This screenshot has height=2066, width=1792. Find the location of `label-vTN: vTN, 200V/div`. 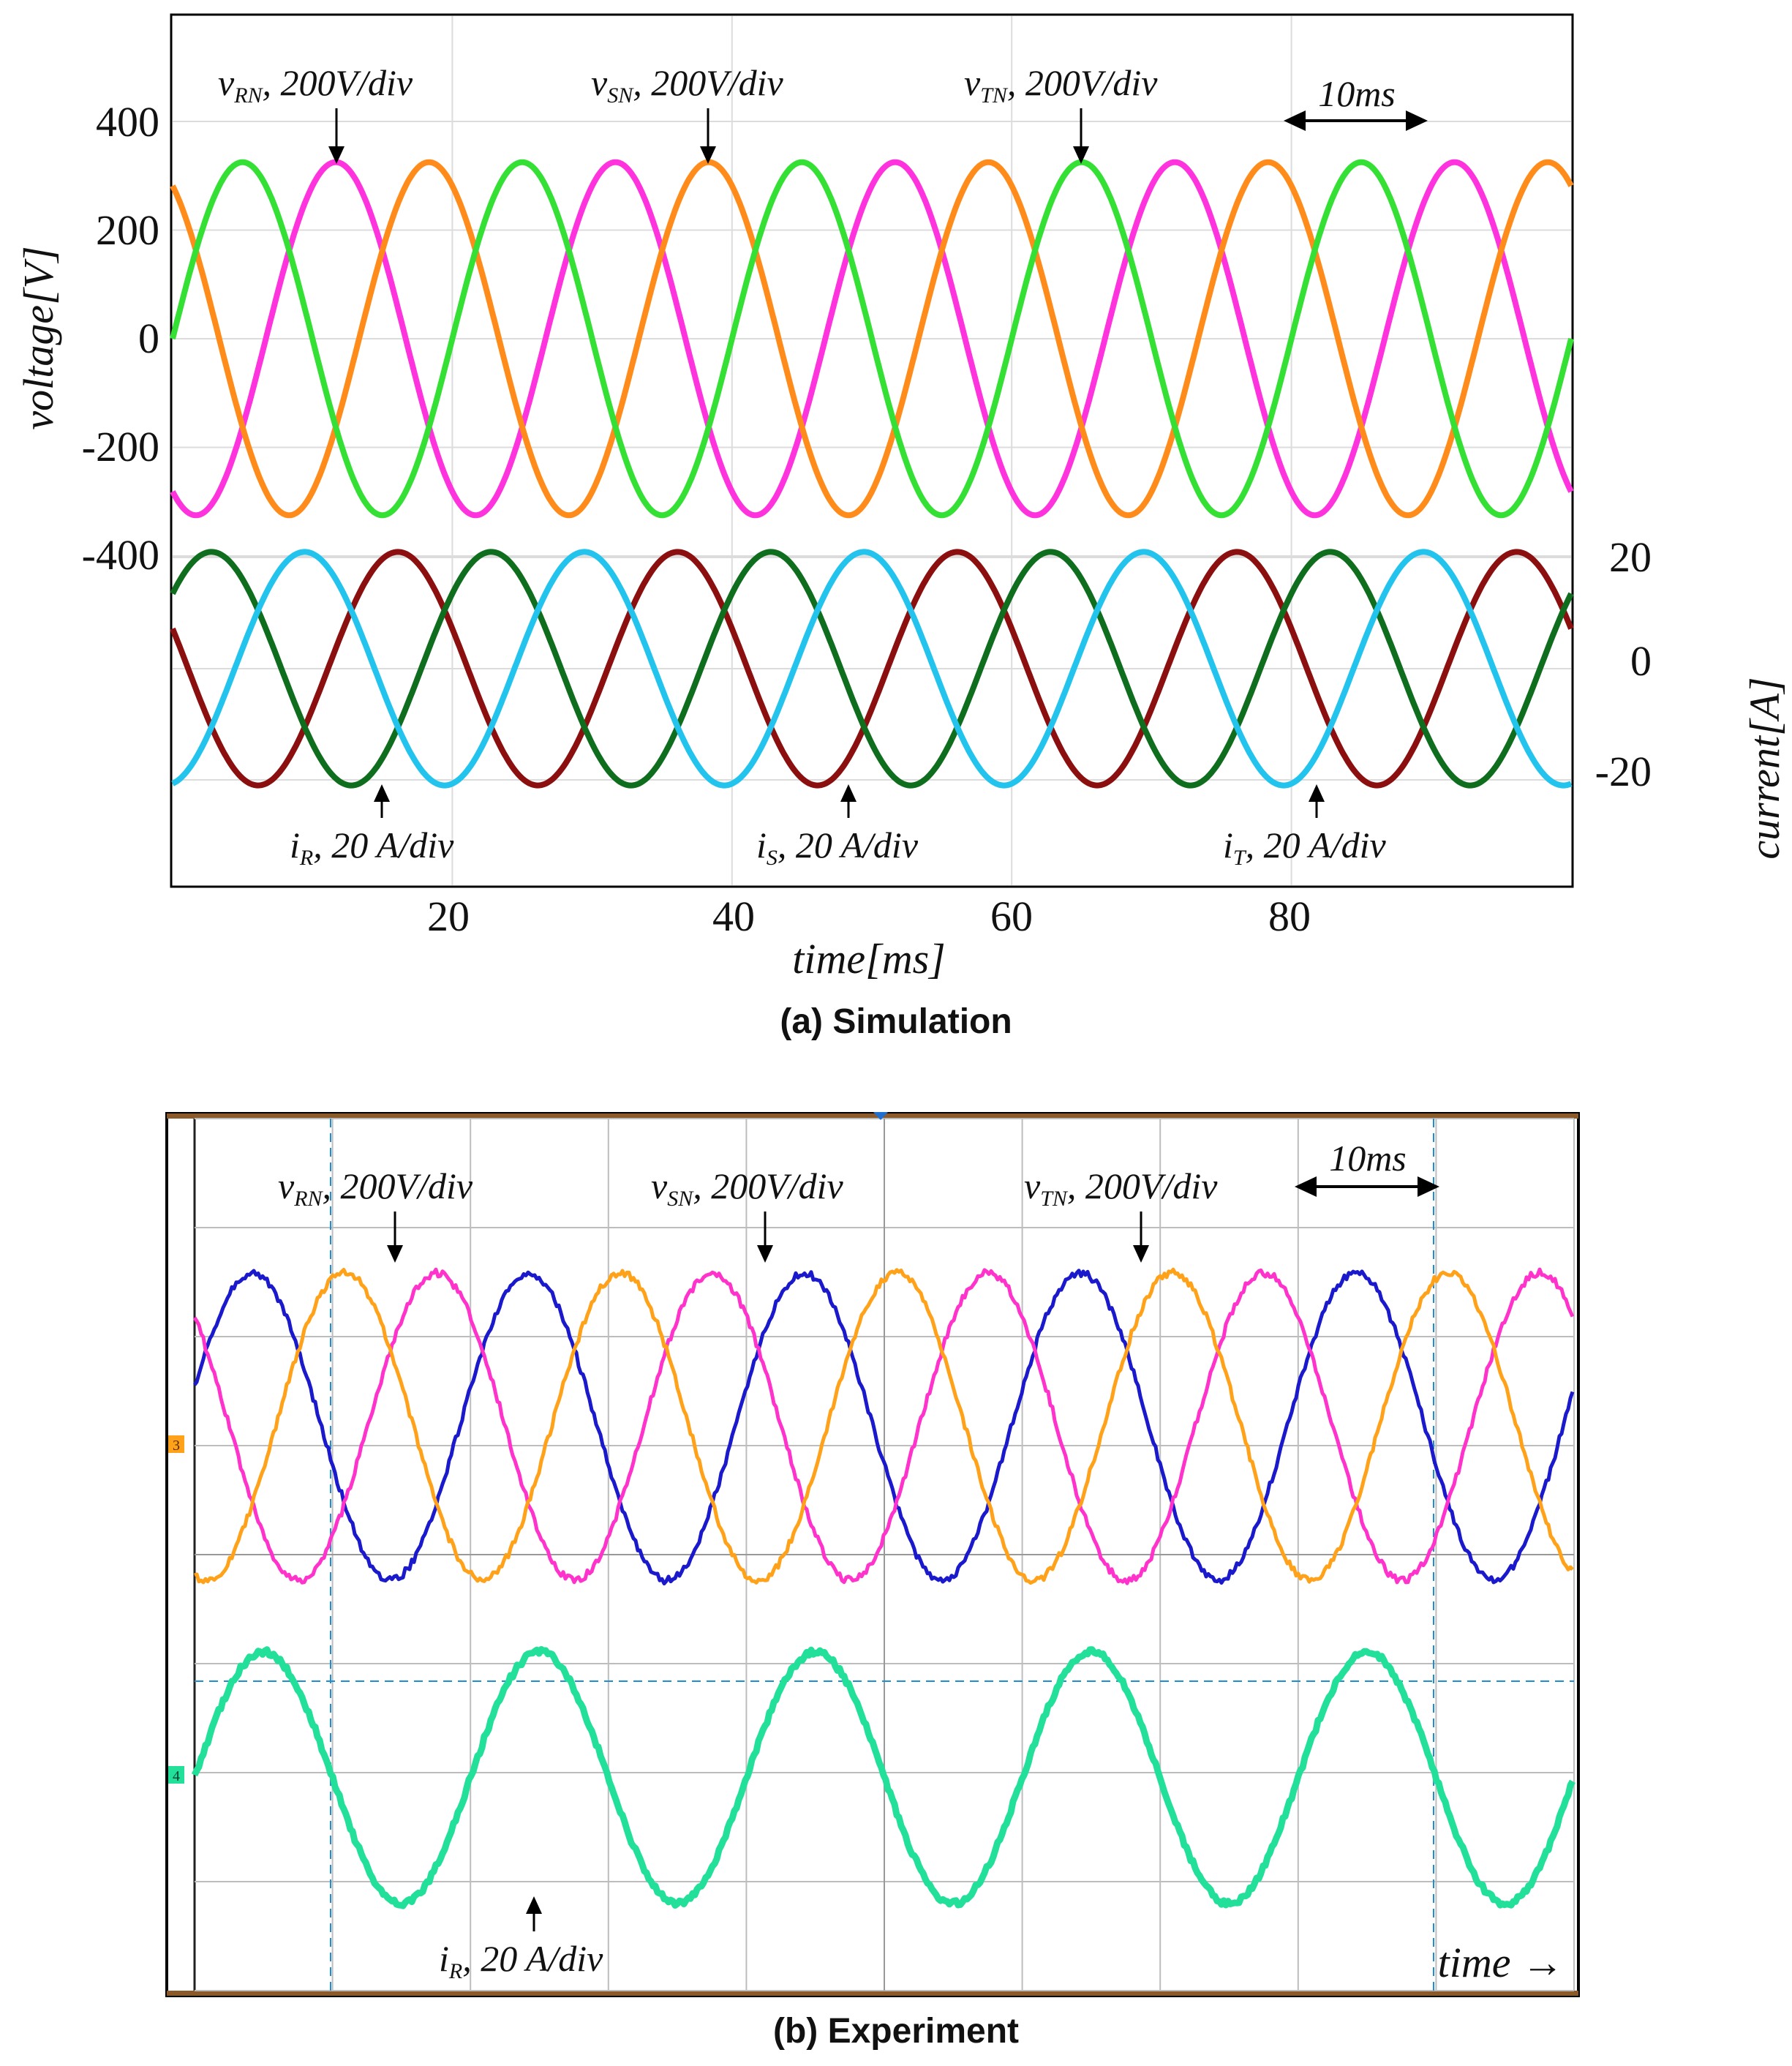

label-vTN: vTN, 200V/div is located at coordinates (1061, 113).